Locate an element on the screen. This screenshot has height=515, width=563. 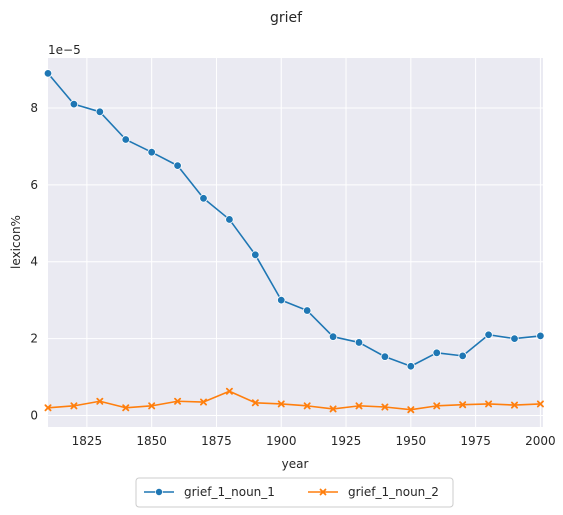
x-tick-label: 2000 is located at coordinates (540, 441).